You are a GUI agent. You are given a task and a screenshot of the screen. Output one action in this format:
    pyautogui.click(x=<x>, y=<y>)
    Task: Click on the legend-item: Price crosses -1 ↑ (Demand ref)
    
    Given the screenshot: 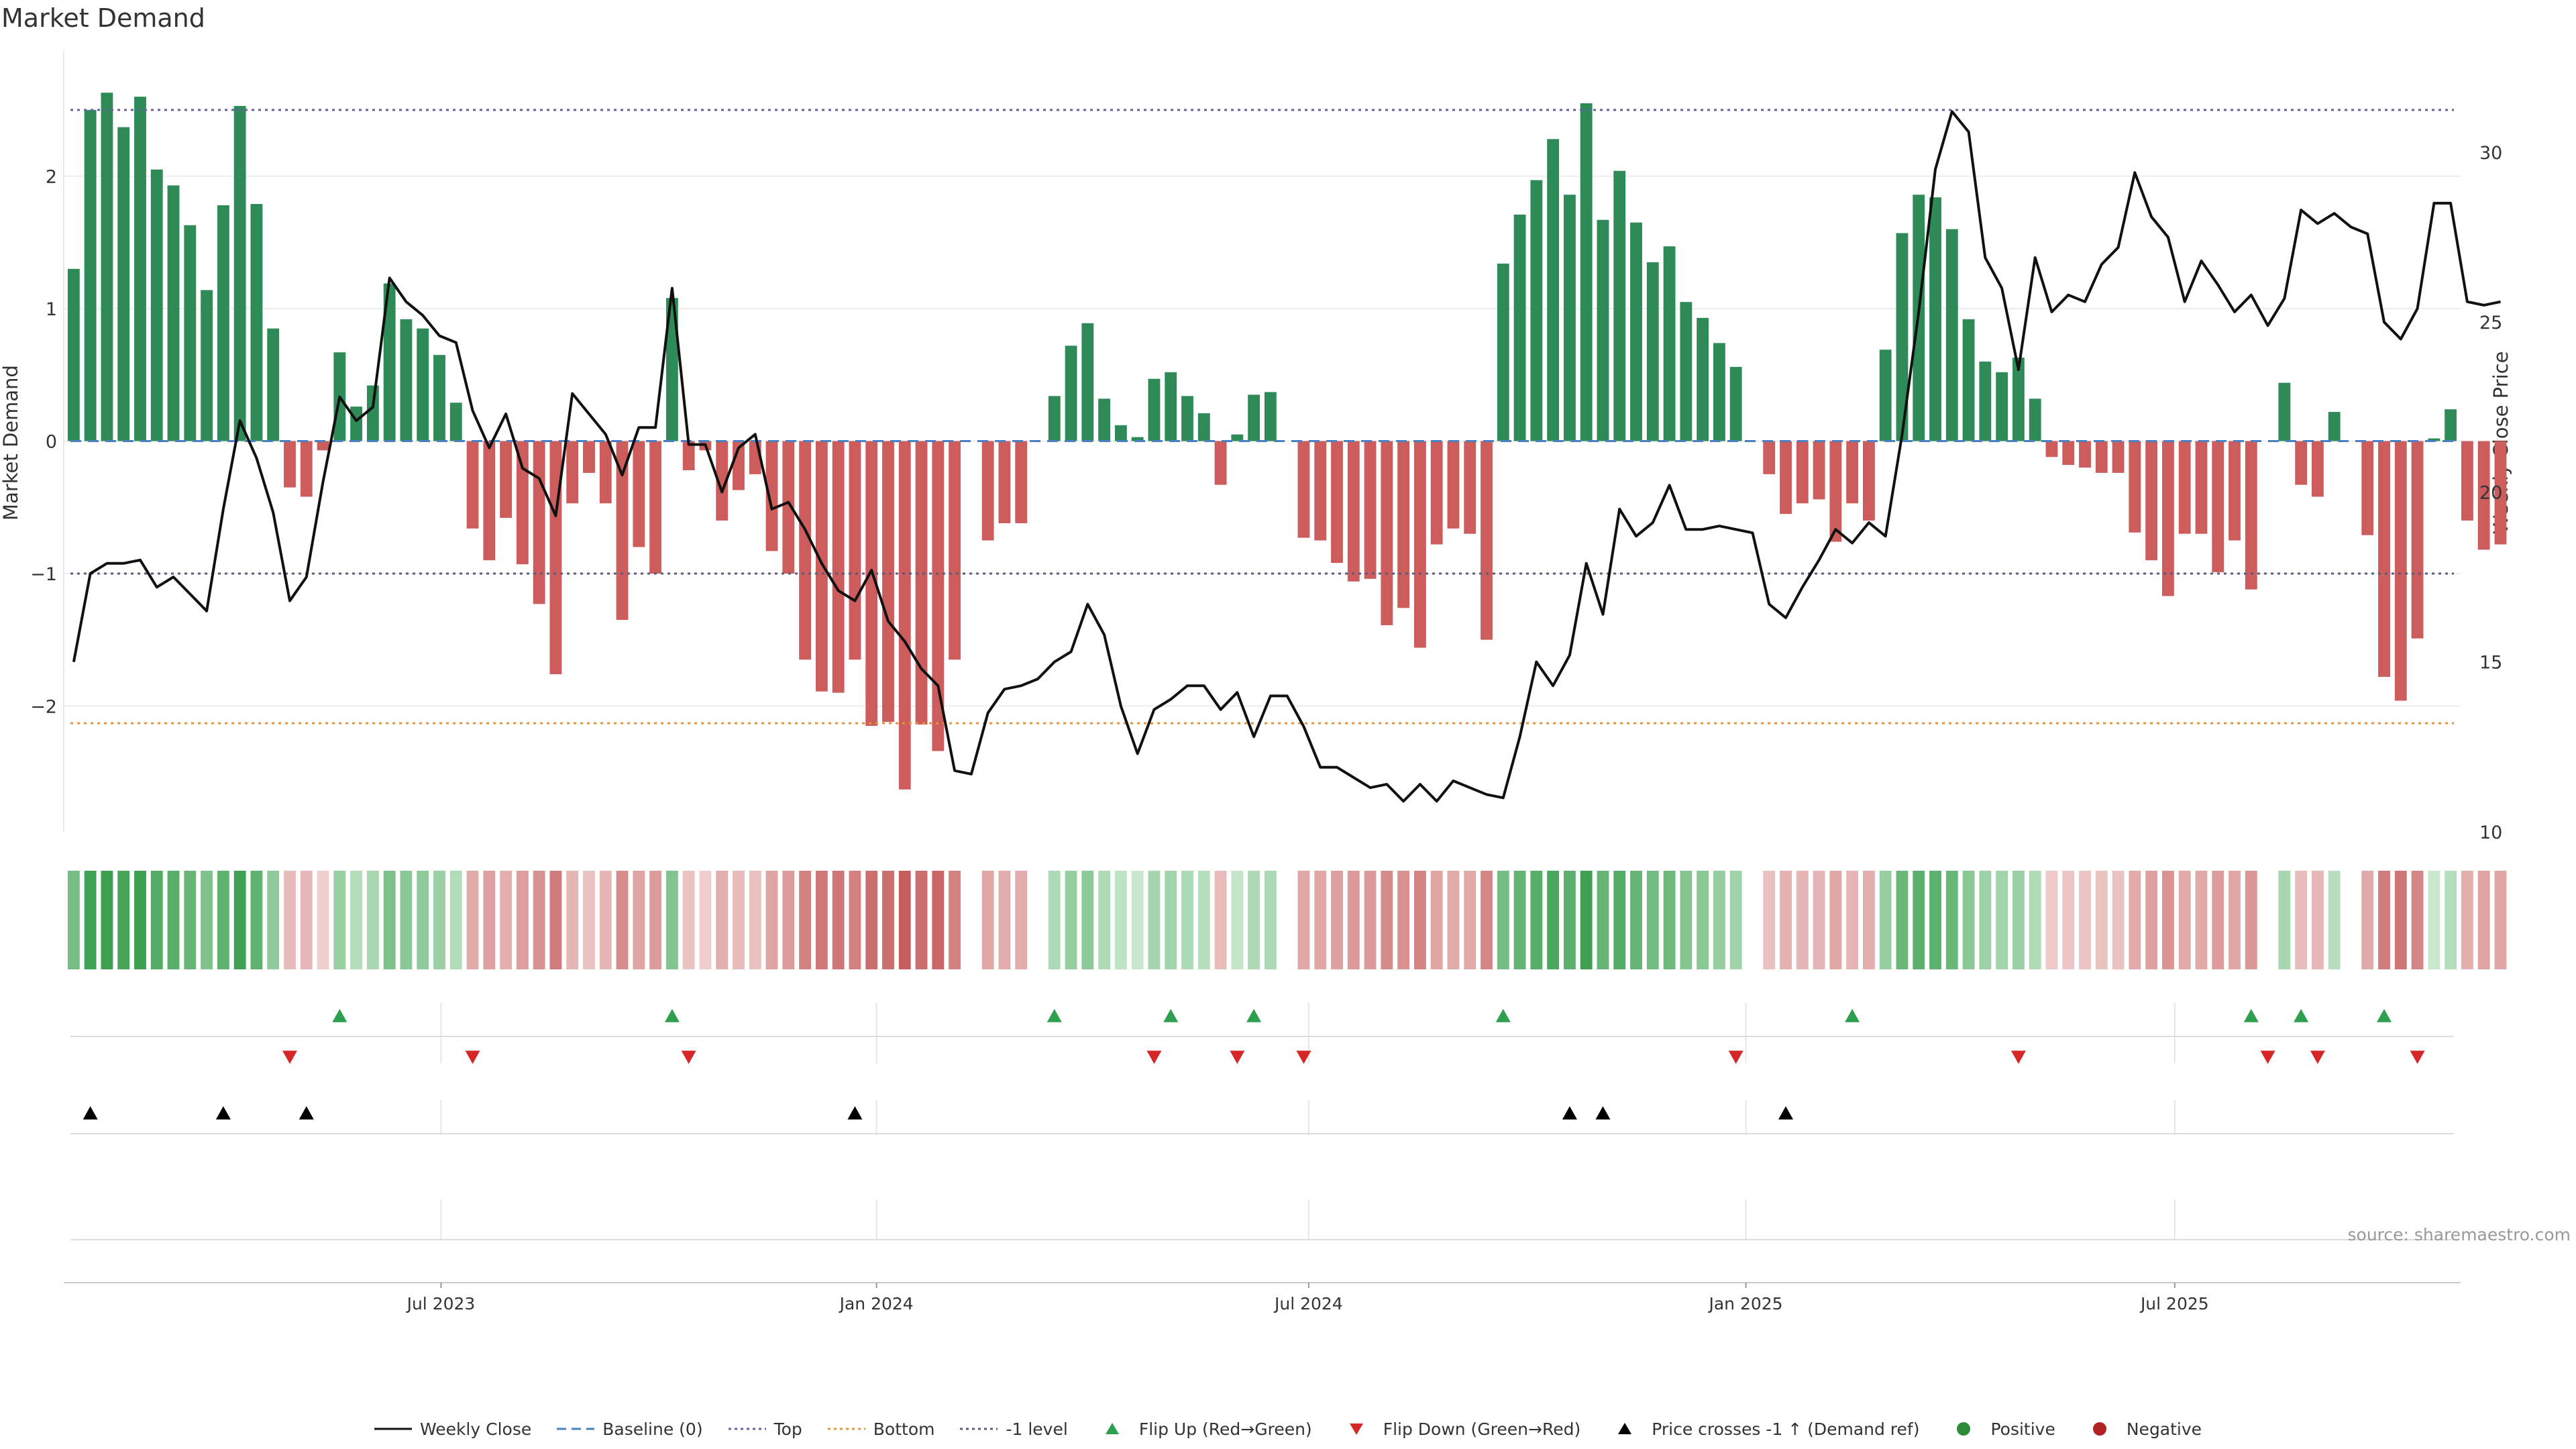 What is the action you would take?
    pyautogui.click(x=1762, y=1429)
    